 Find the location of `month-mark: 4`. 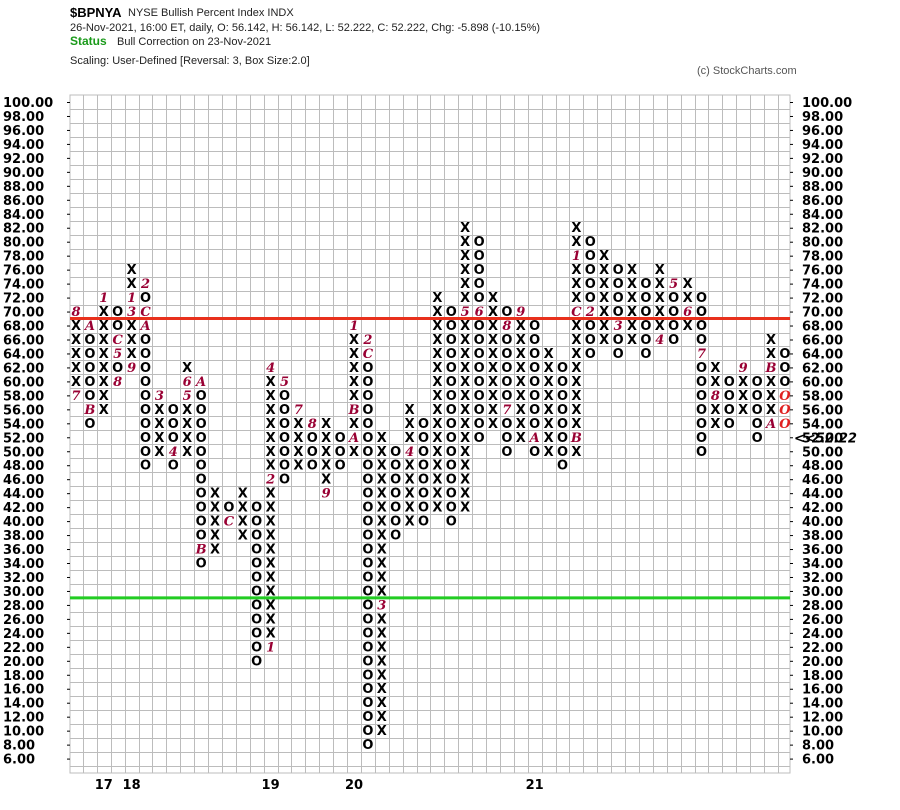

month-mark: 4 is located at coordinates (270, 368).